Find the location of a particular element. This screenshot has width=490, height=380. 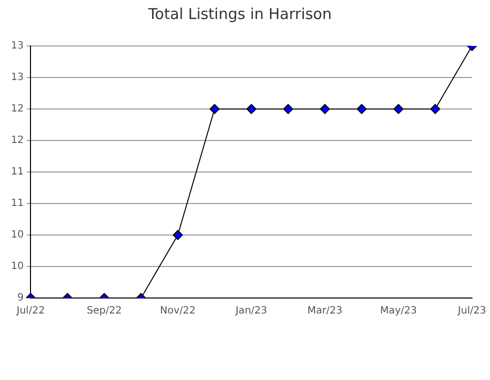

x-tick-label: Mar/23 is located at coordinates (324, 311).